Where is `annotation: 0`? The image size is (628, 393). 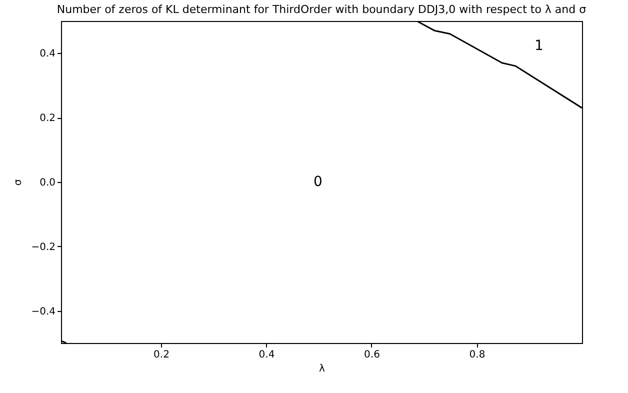
annotation: 0 is located at coordinates (318, 182).